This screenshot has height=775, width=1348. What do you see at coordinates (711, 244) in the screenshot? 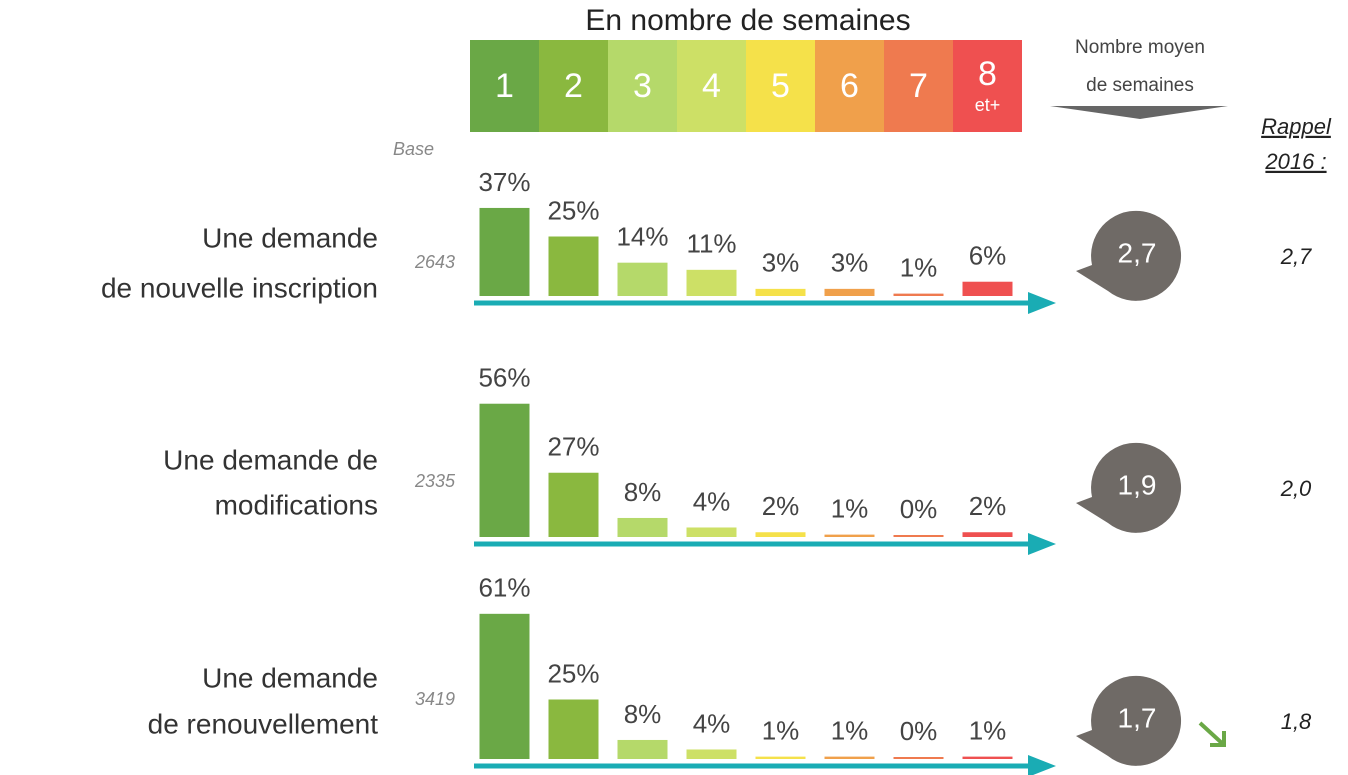
I see `value-label: 11%` at bounding box center [711, 244].